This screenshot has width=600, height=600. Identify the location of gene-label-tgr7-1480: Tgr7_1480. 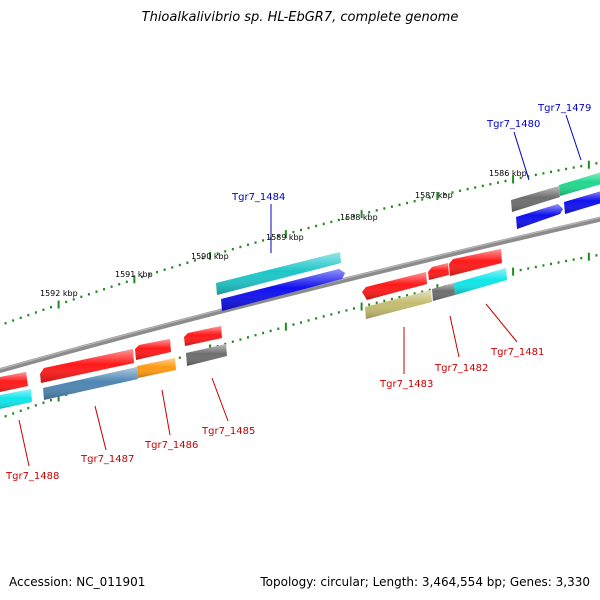
(513, 124).